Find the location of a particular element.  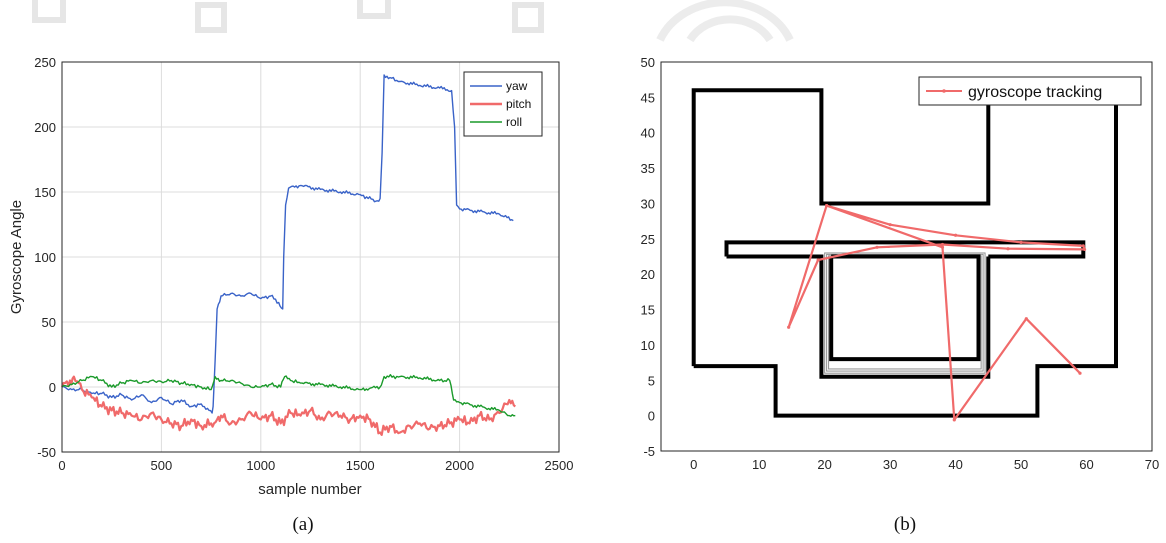

chart-b-panel-label: (b) is located at coordinates (905, 524).